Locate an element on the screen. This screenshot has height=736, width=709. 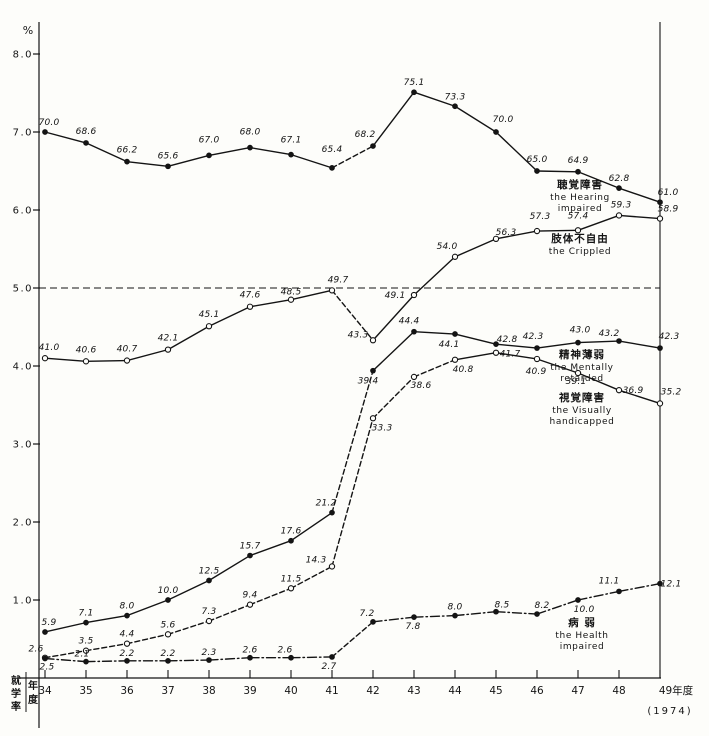
series-crippled-value-label: 42.1 is located at coordinates (168, 339).